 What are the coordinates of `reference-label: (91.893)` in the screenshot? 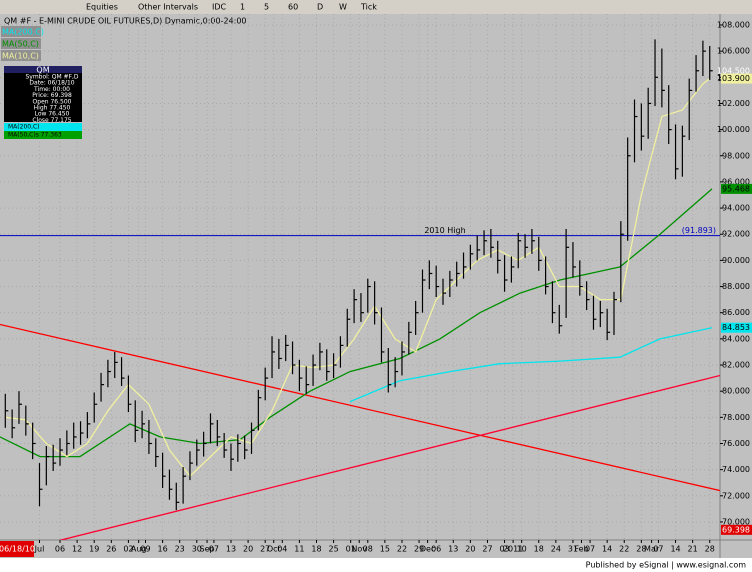 It's located at (699, 230).